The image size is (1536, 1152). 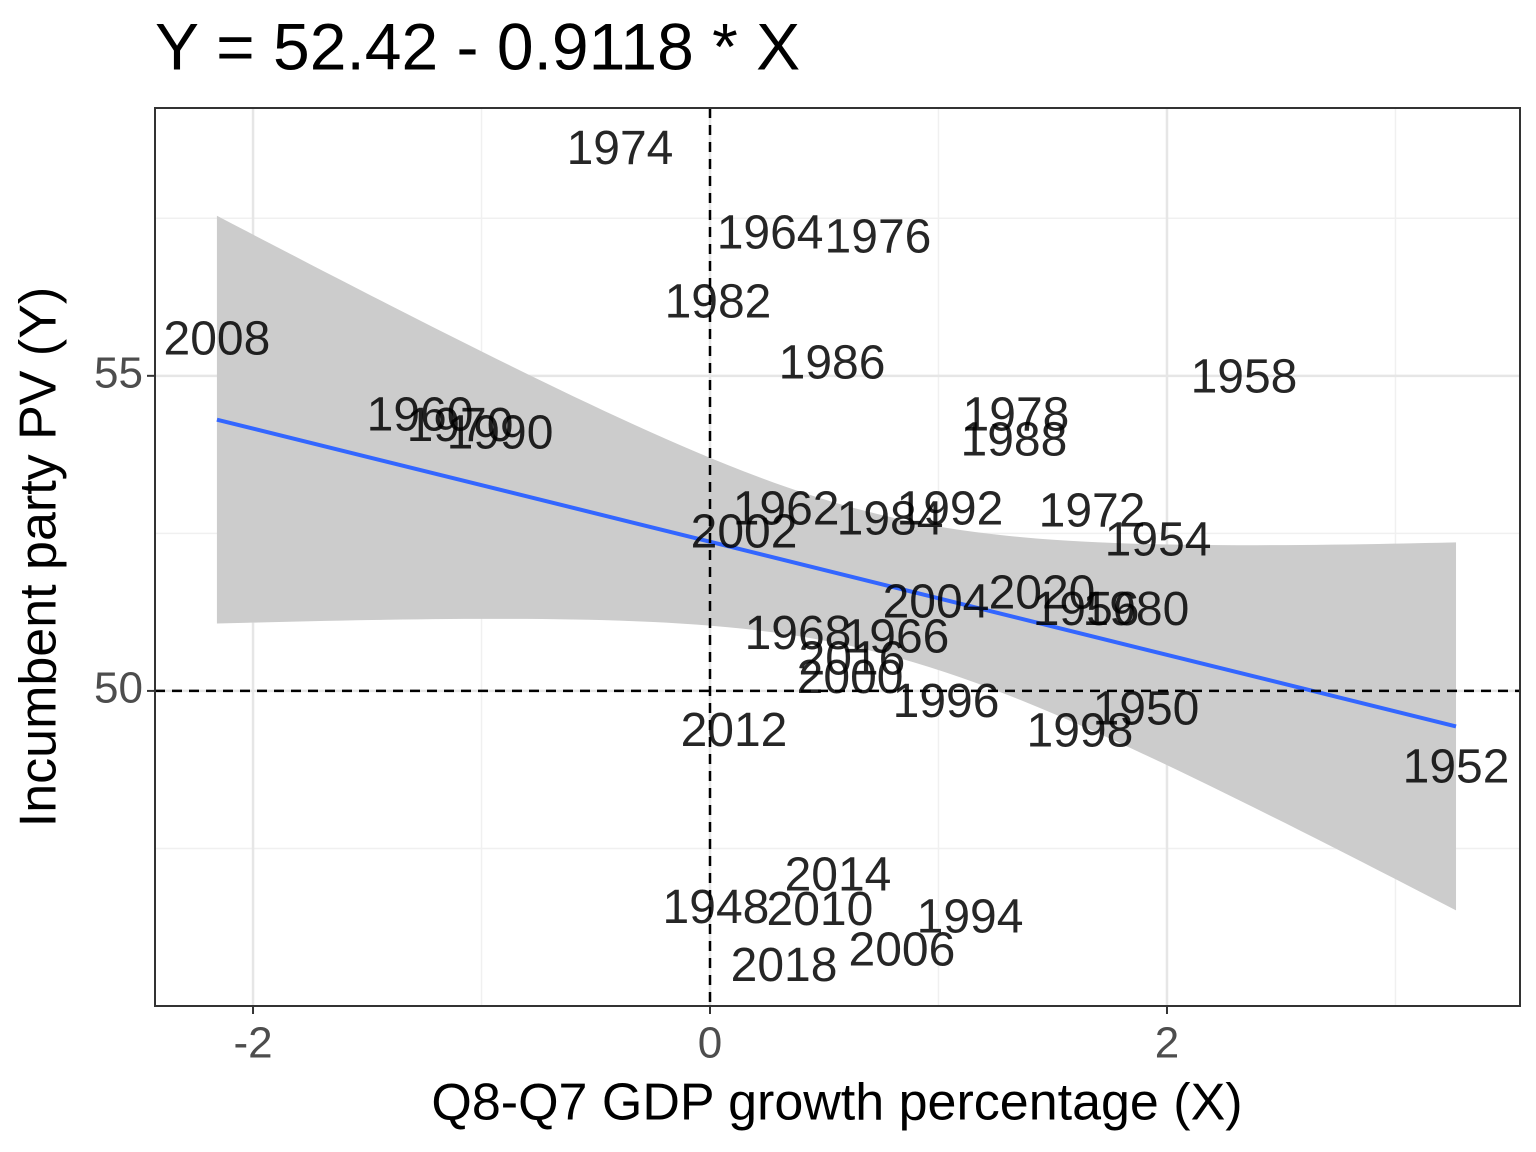 I want to click on point-label: 1986, so click(x=832, y=362).